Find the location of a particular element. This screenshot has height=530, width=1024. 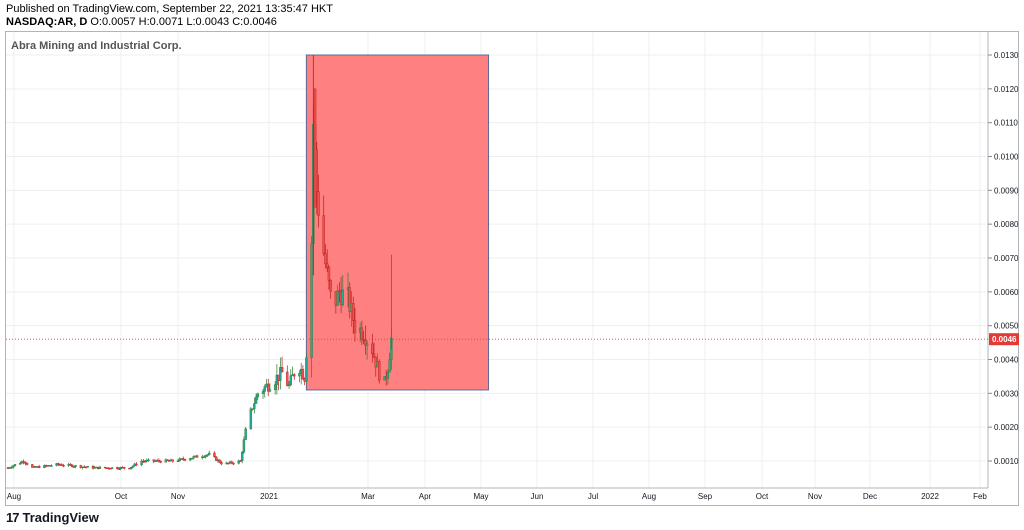

x-tick-label: Mar is located at coordinates (368, 496).